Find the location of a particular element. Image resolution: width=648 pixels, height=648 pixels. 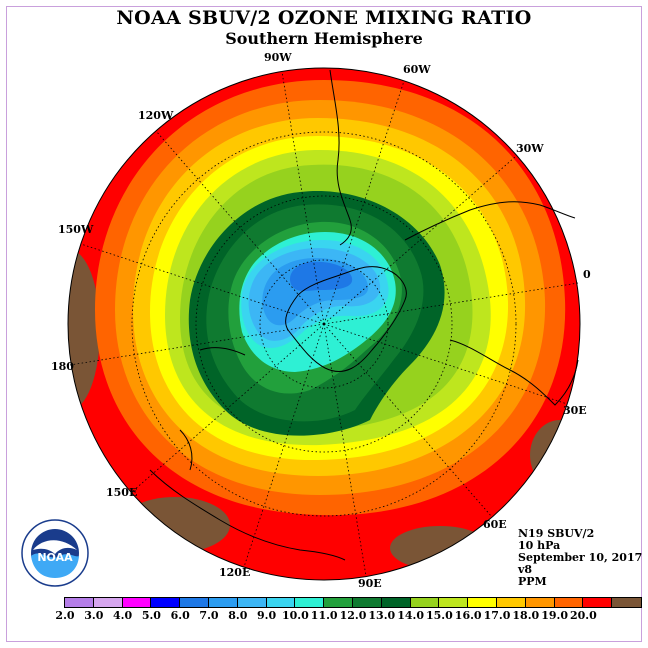

low-value-patch-west is located at coordinates (84, 330).